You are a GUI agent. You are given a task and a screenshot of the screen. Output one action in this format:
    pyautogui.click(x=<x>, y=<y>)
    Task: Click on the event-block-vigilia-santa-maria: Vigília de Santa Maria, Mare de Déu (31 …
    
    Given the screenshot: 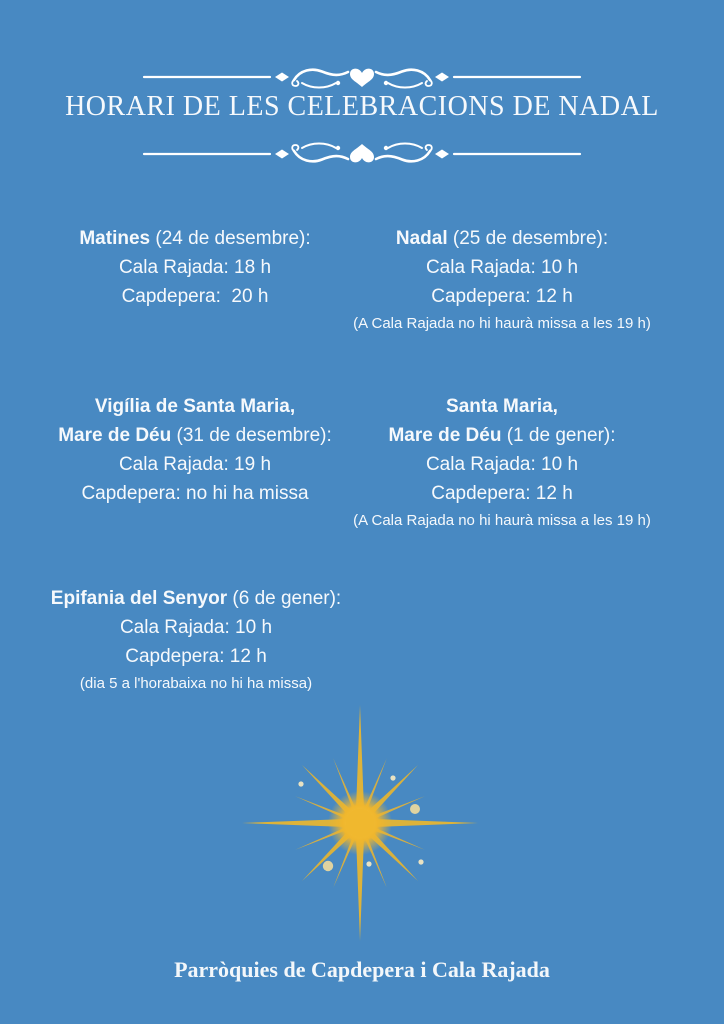 What is the action you would take?
    pyautogui.click(x=195, y=450)
    